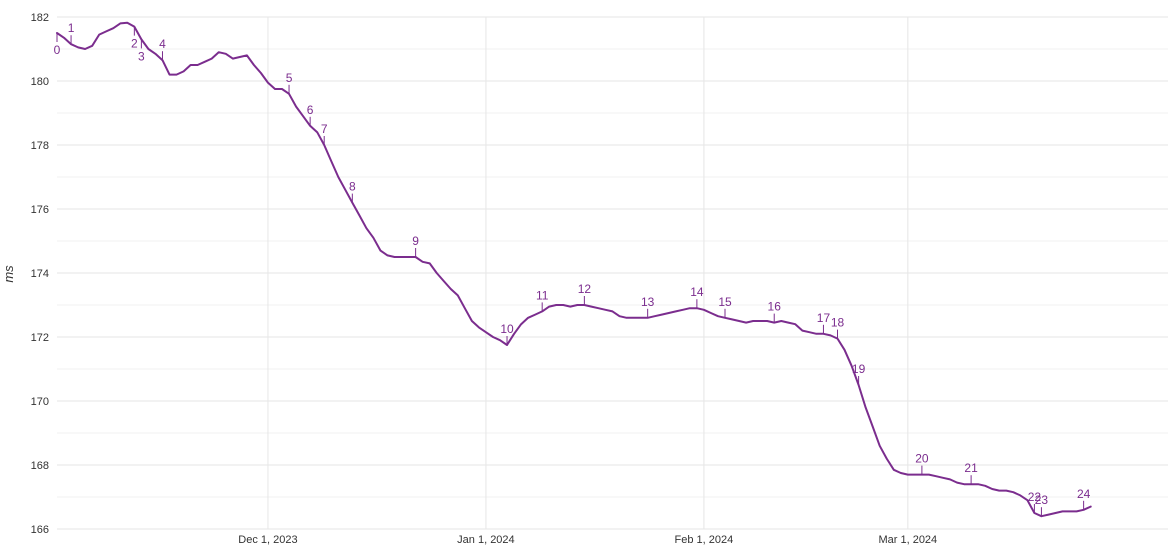 Image resolution: width=1176 pixels, height=552 pixels. Describe the element at coordinates (267, 540) in the screenshot. I see `x-tick-label: Dec 1, 2023` at that location.